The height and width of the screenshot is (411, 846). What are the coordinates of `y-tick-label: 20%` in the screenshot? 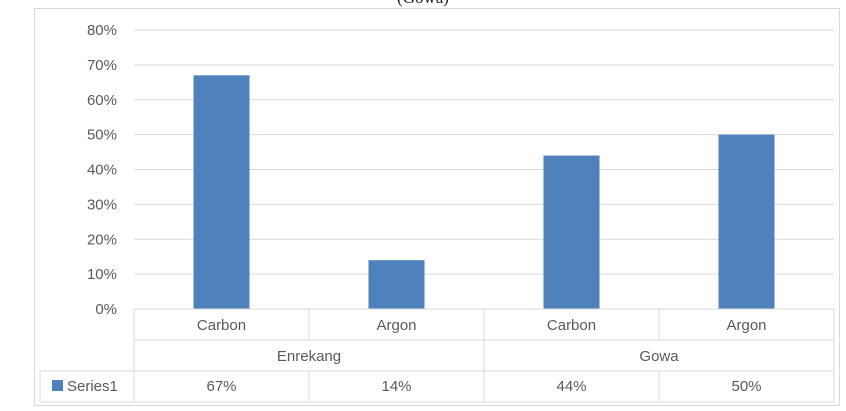 It's located at (102, 239).